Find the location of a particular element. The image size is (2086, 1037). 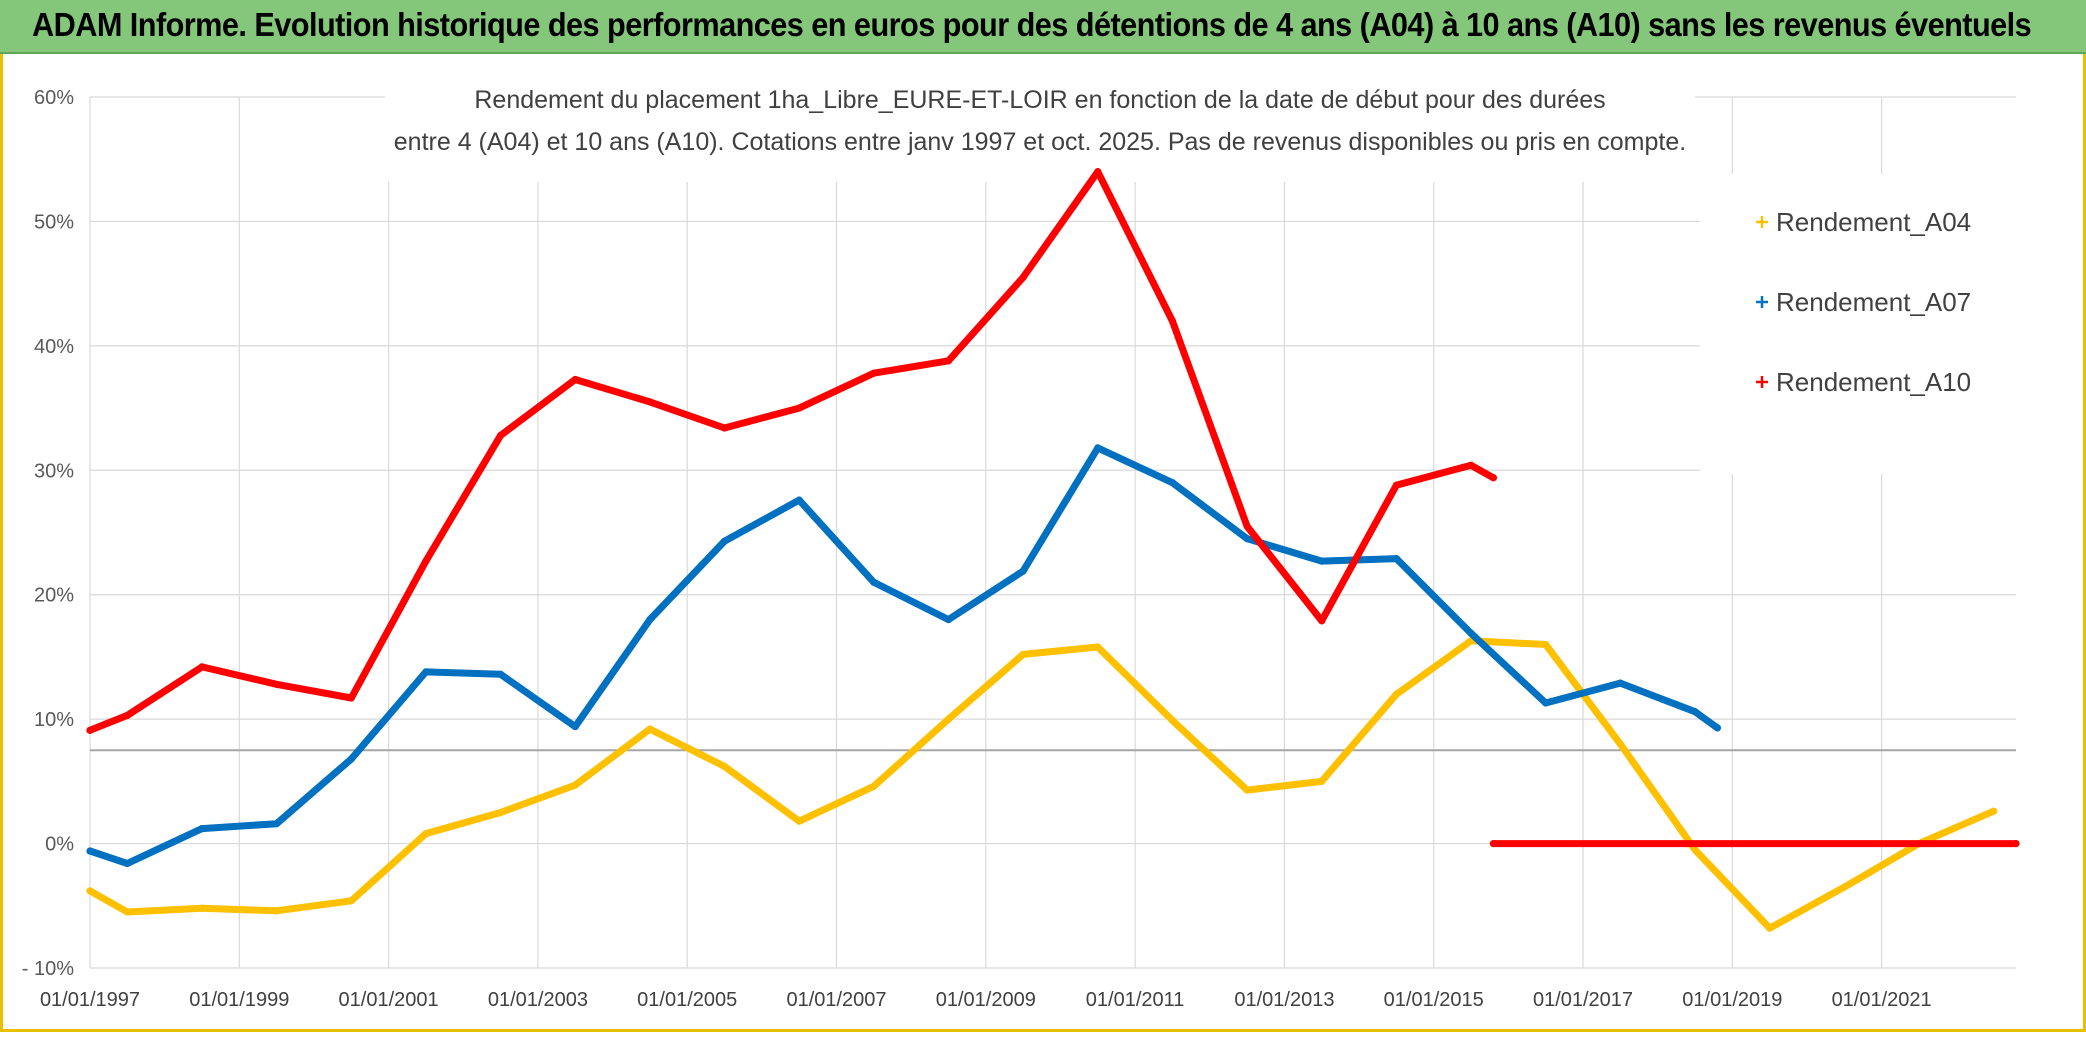

x-tick-label: 01/01/2013 is located at coordinates (1284, 1000).